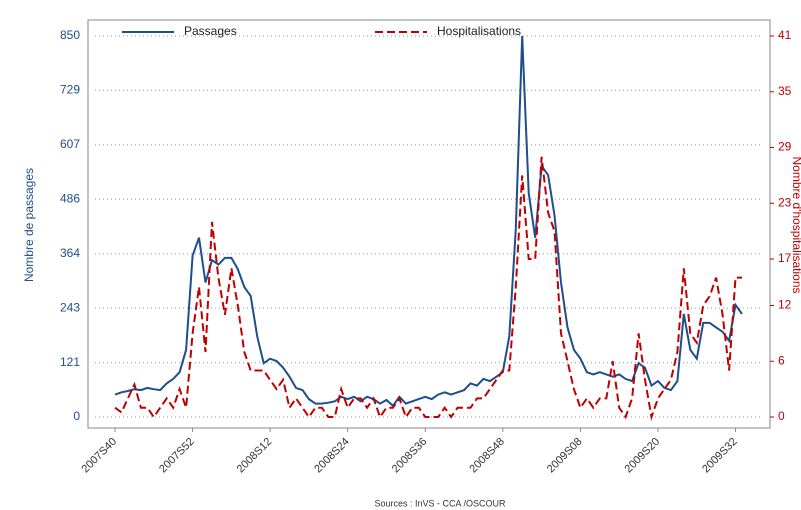 This screenshot has height=510, width=801. Describe the element at coordinates (785, 258) in the screenshot. I see `y2-tick-label: 17` at that location.